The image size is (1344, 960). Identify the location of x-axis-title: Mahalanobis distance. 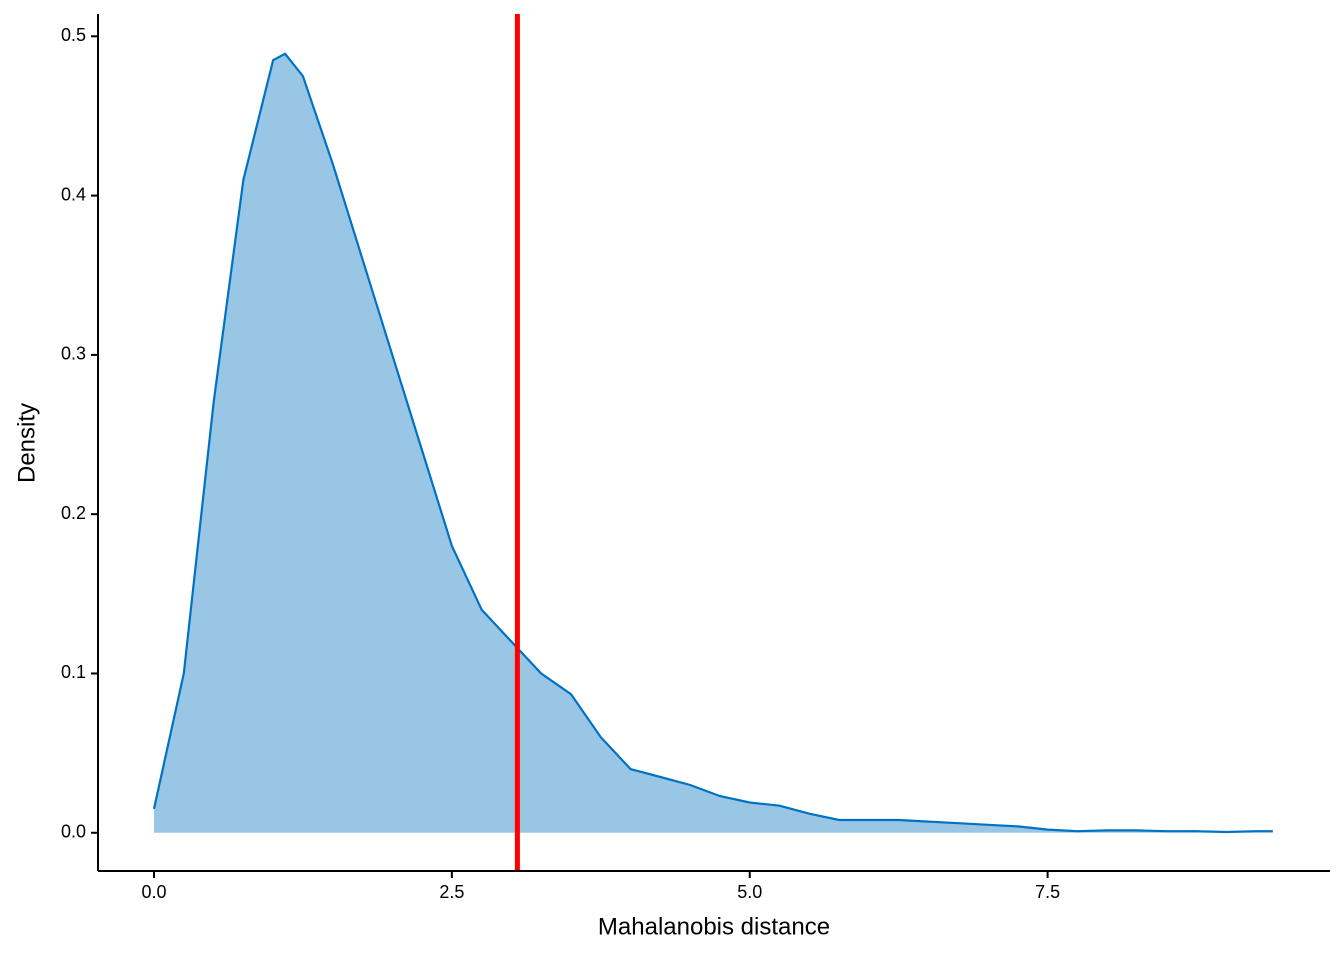
(714, 926).